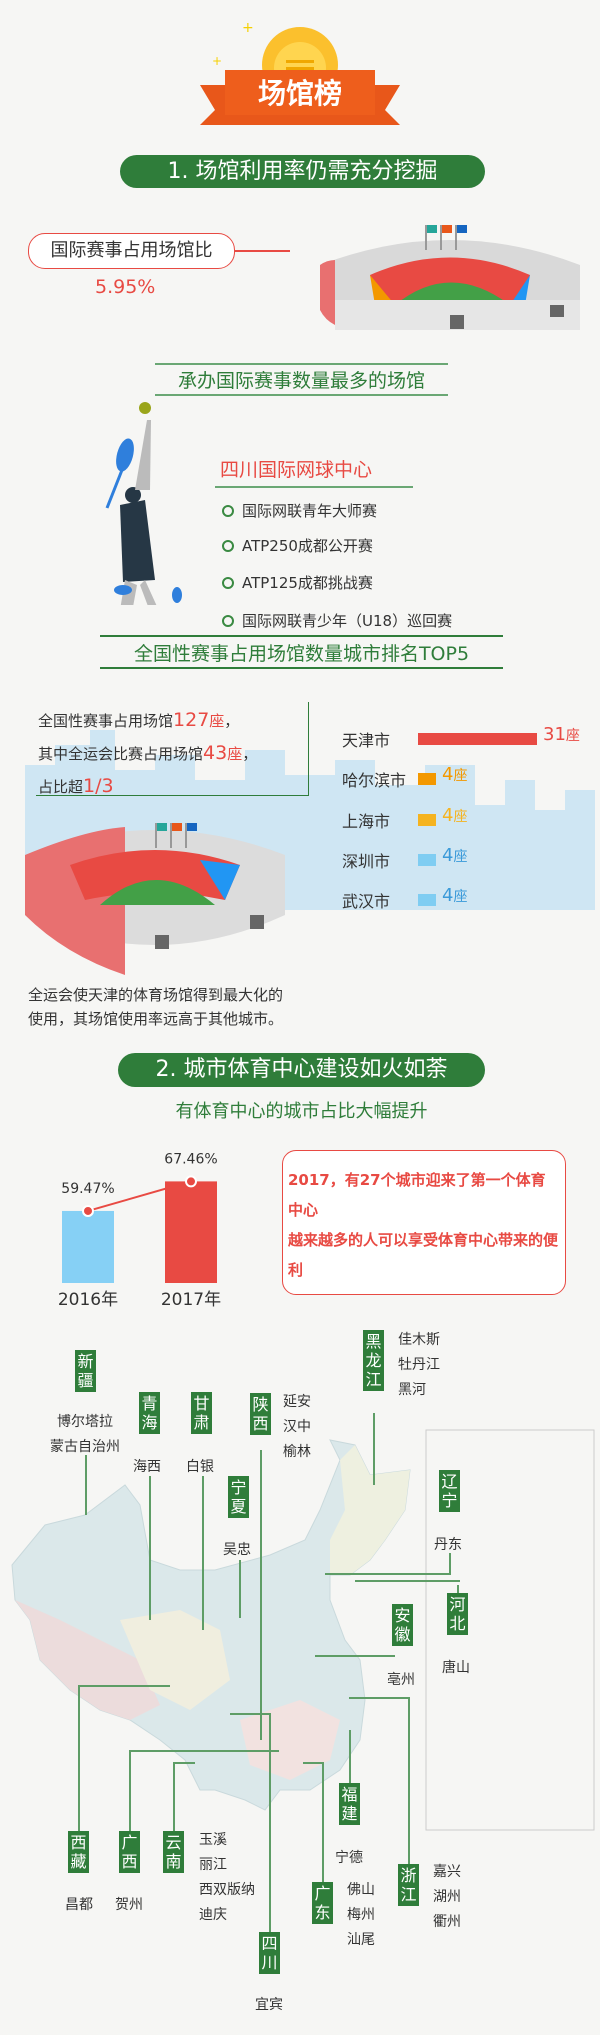 This screenshot has width=600, height=2035. I want to click on event-item: 国际网联青年大师赛, so click(299, 510).